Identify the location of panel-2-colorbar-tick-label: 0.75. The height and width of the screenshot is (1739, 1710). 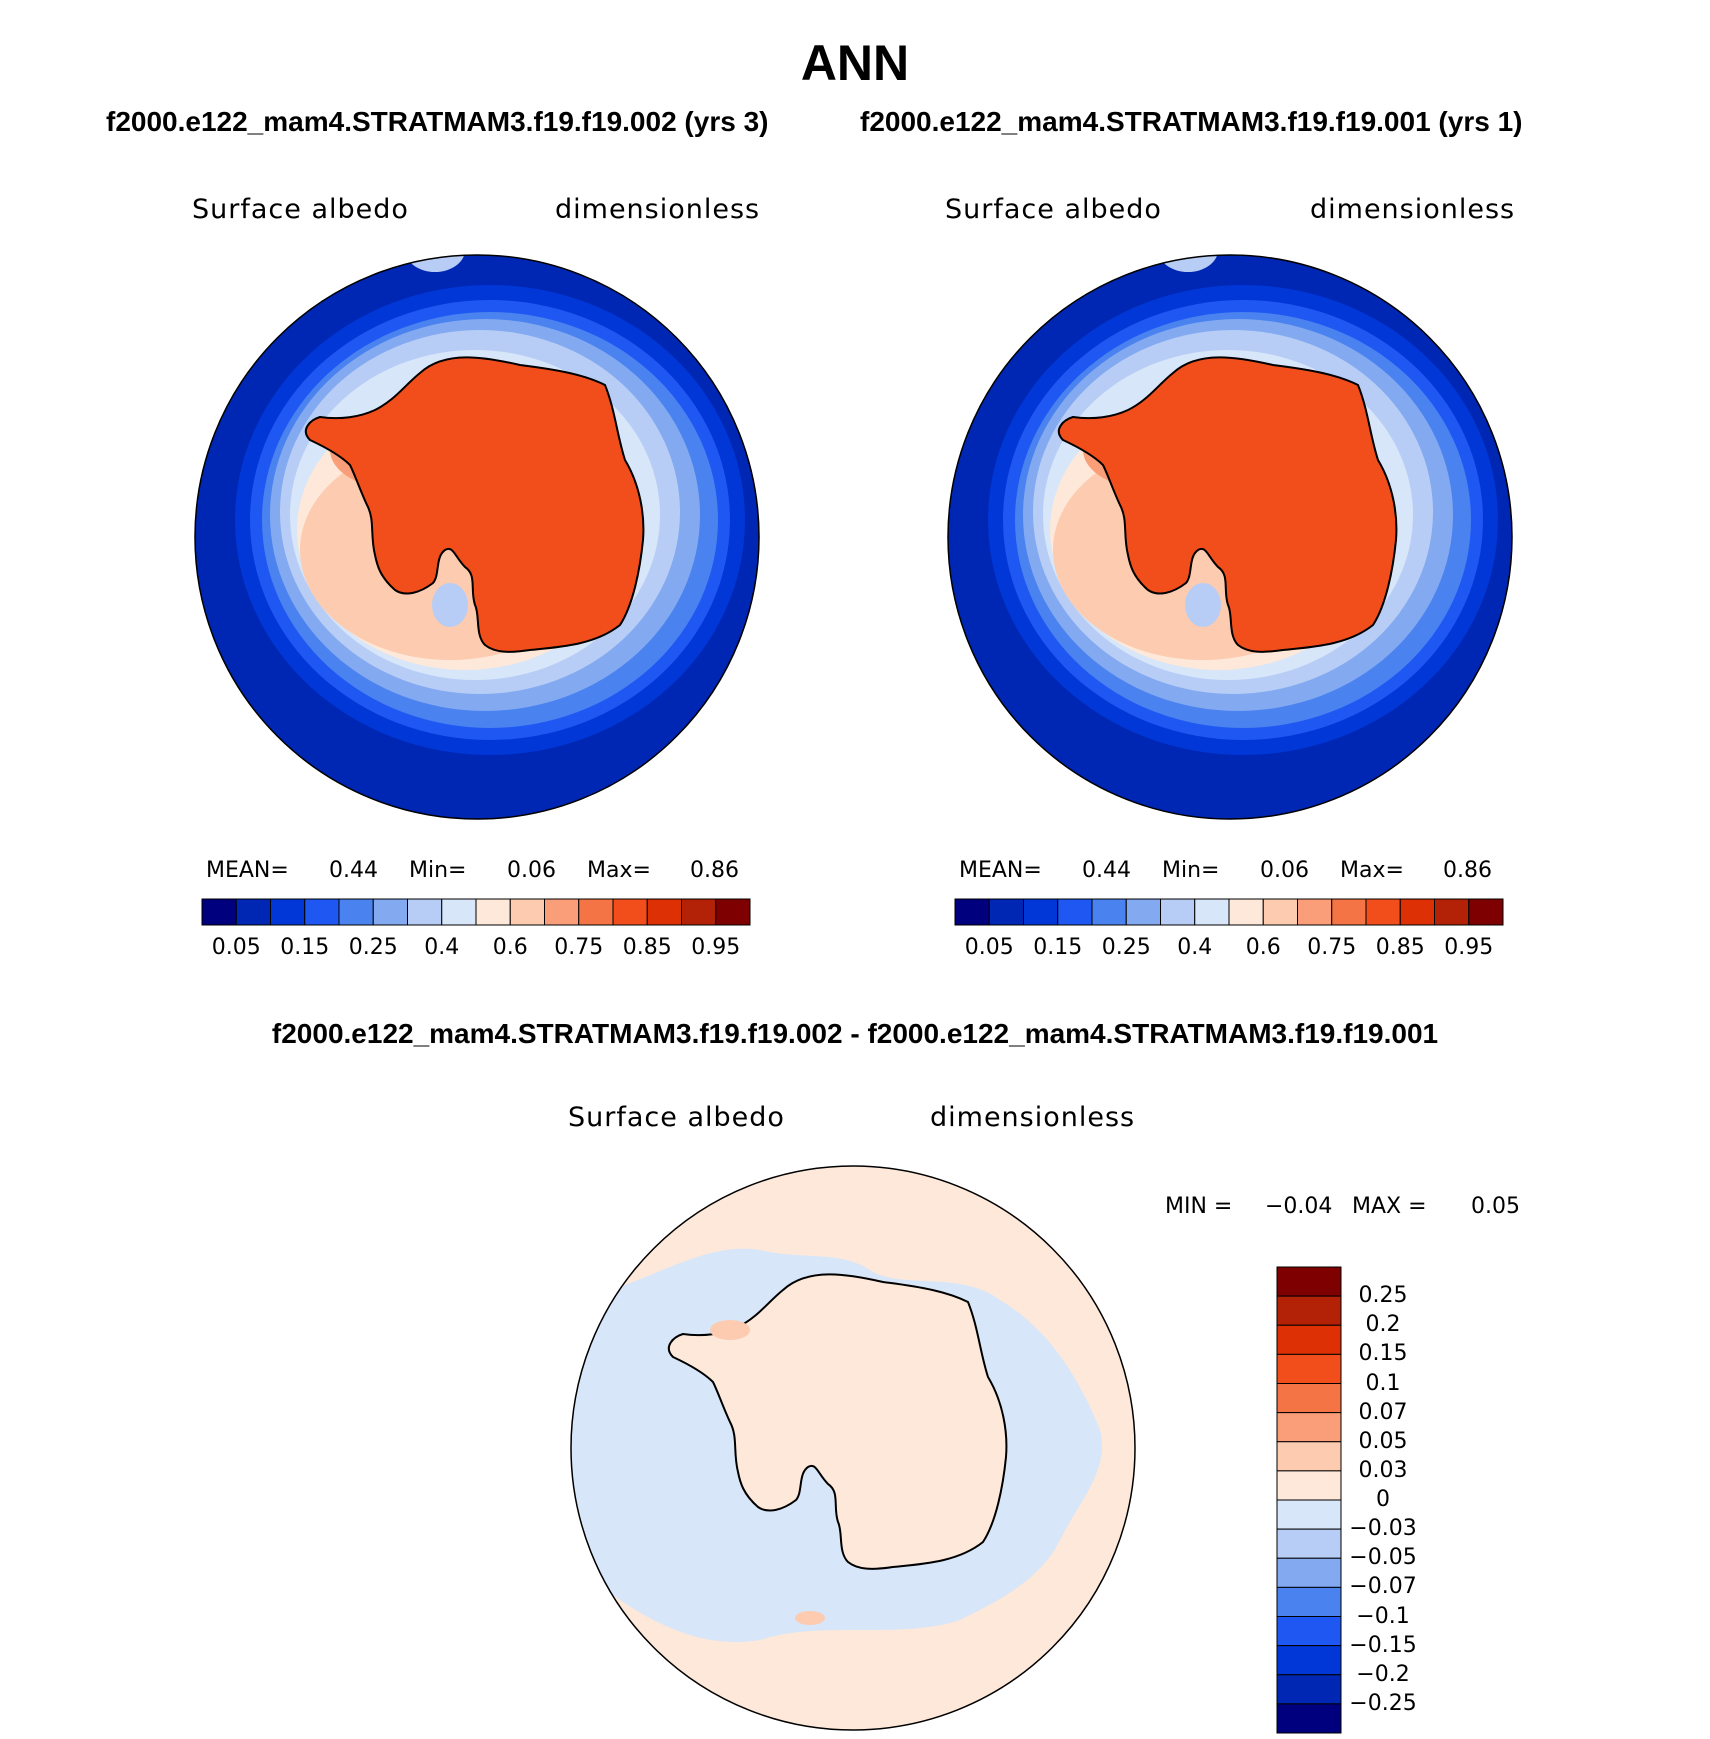
(1332, 947).